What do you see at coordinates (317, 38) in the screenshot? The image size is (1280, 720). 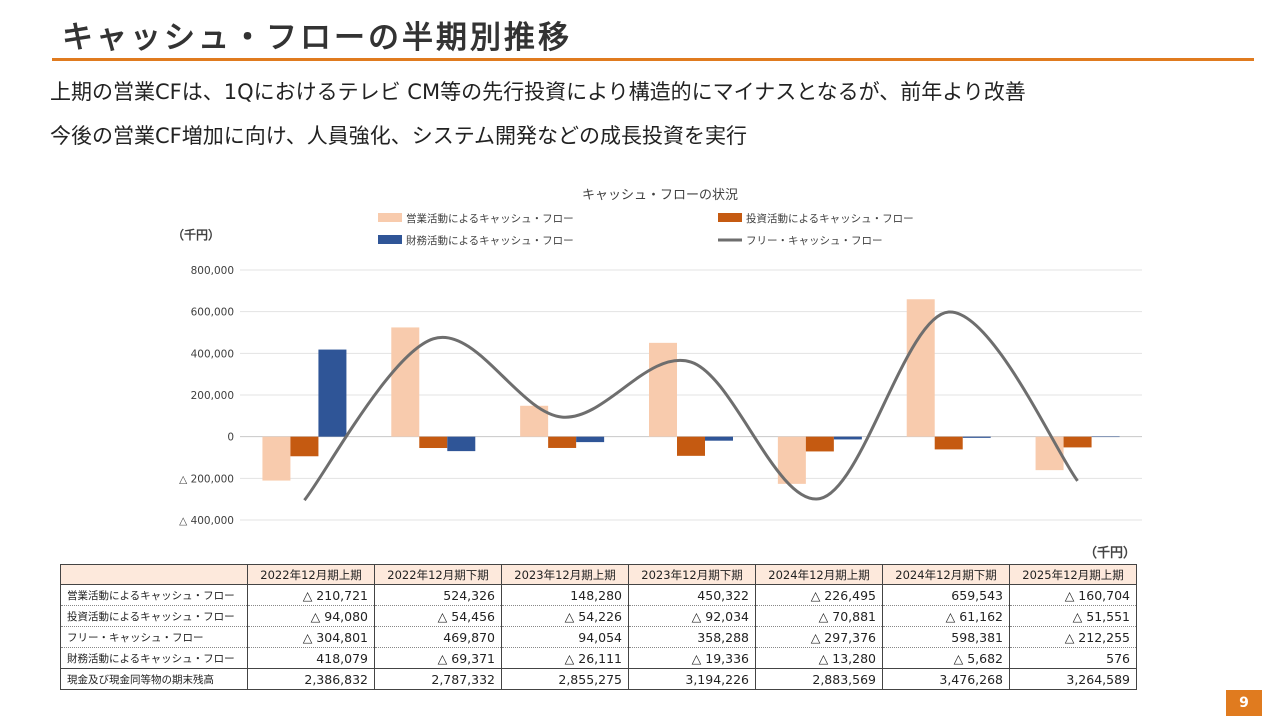 I see `slide-title: キャッシュ・フローの半期別推移` at bounding box center [317, 38].